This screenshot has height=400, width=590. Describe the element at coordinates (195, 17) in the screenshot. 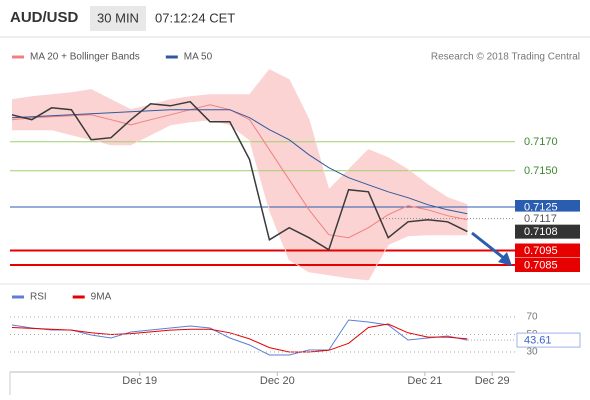

I see `time: 07:12:24 CET` at that location.